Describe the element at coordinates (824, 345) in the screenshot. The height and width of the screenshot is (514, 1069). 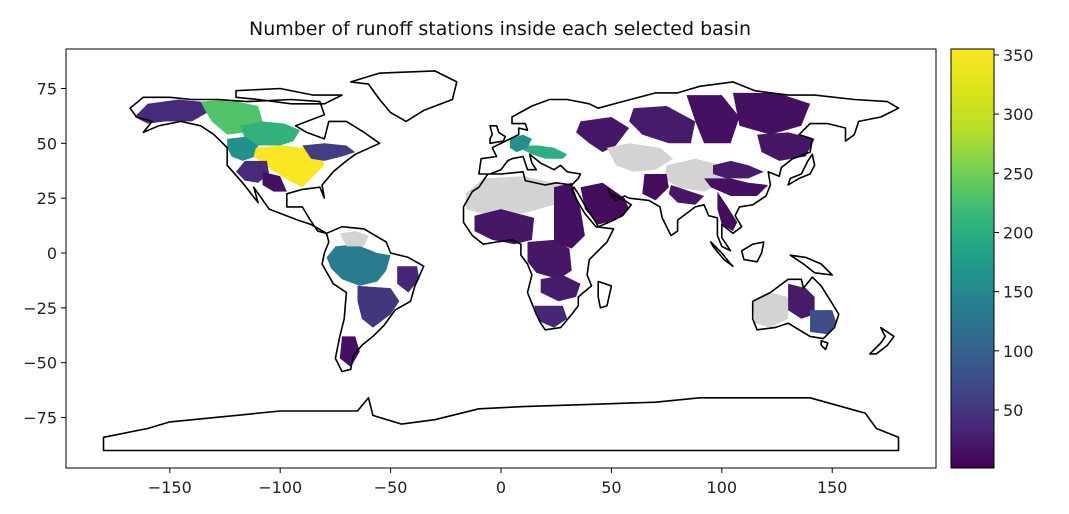
I see `coastline-tasmania` at that location.